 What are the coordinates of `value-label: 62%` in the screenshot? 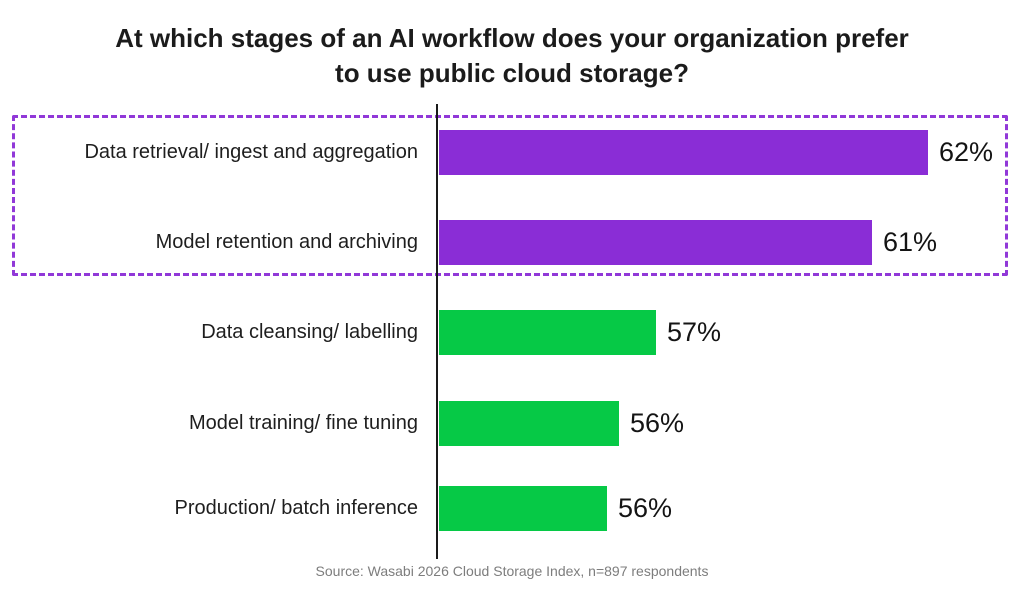 It's located at (966, 152).